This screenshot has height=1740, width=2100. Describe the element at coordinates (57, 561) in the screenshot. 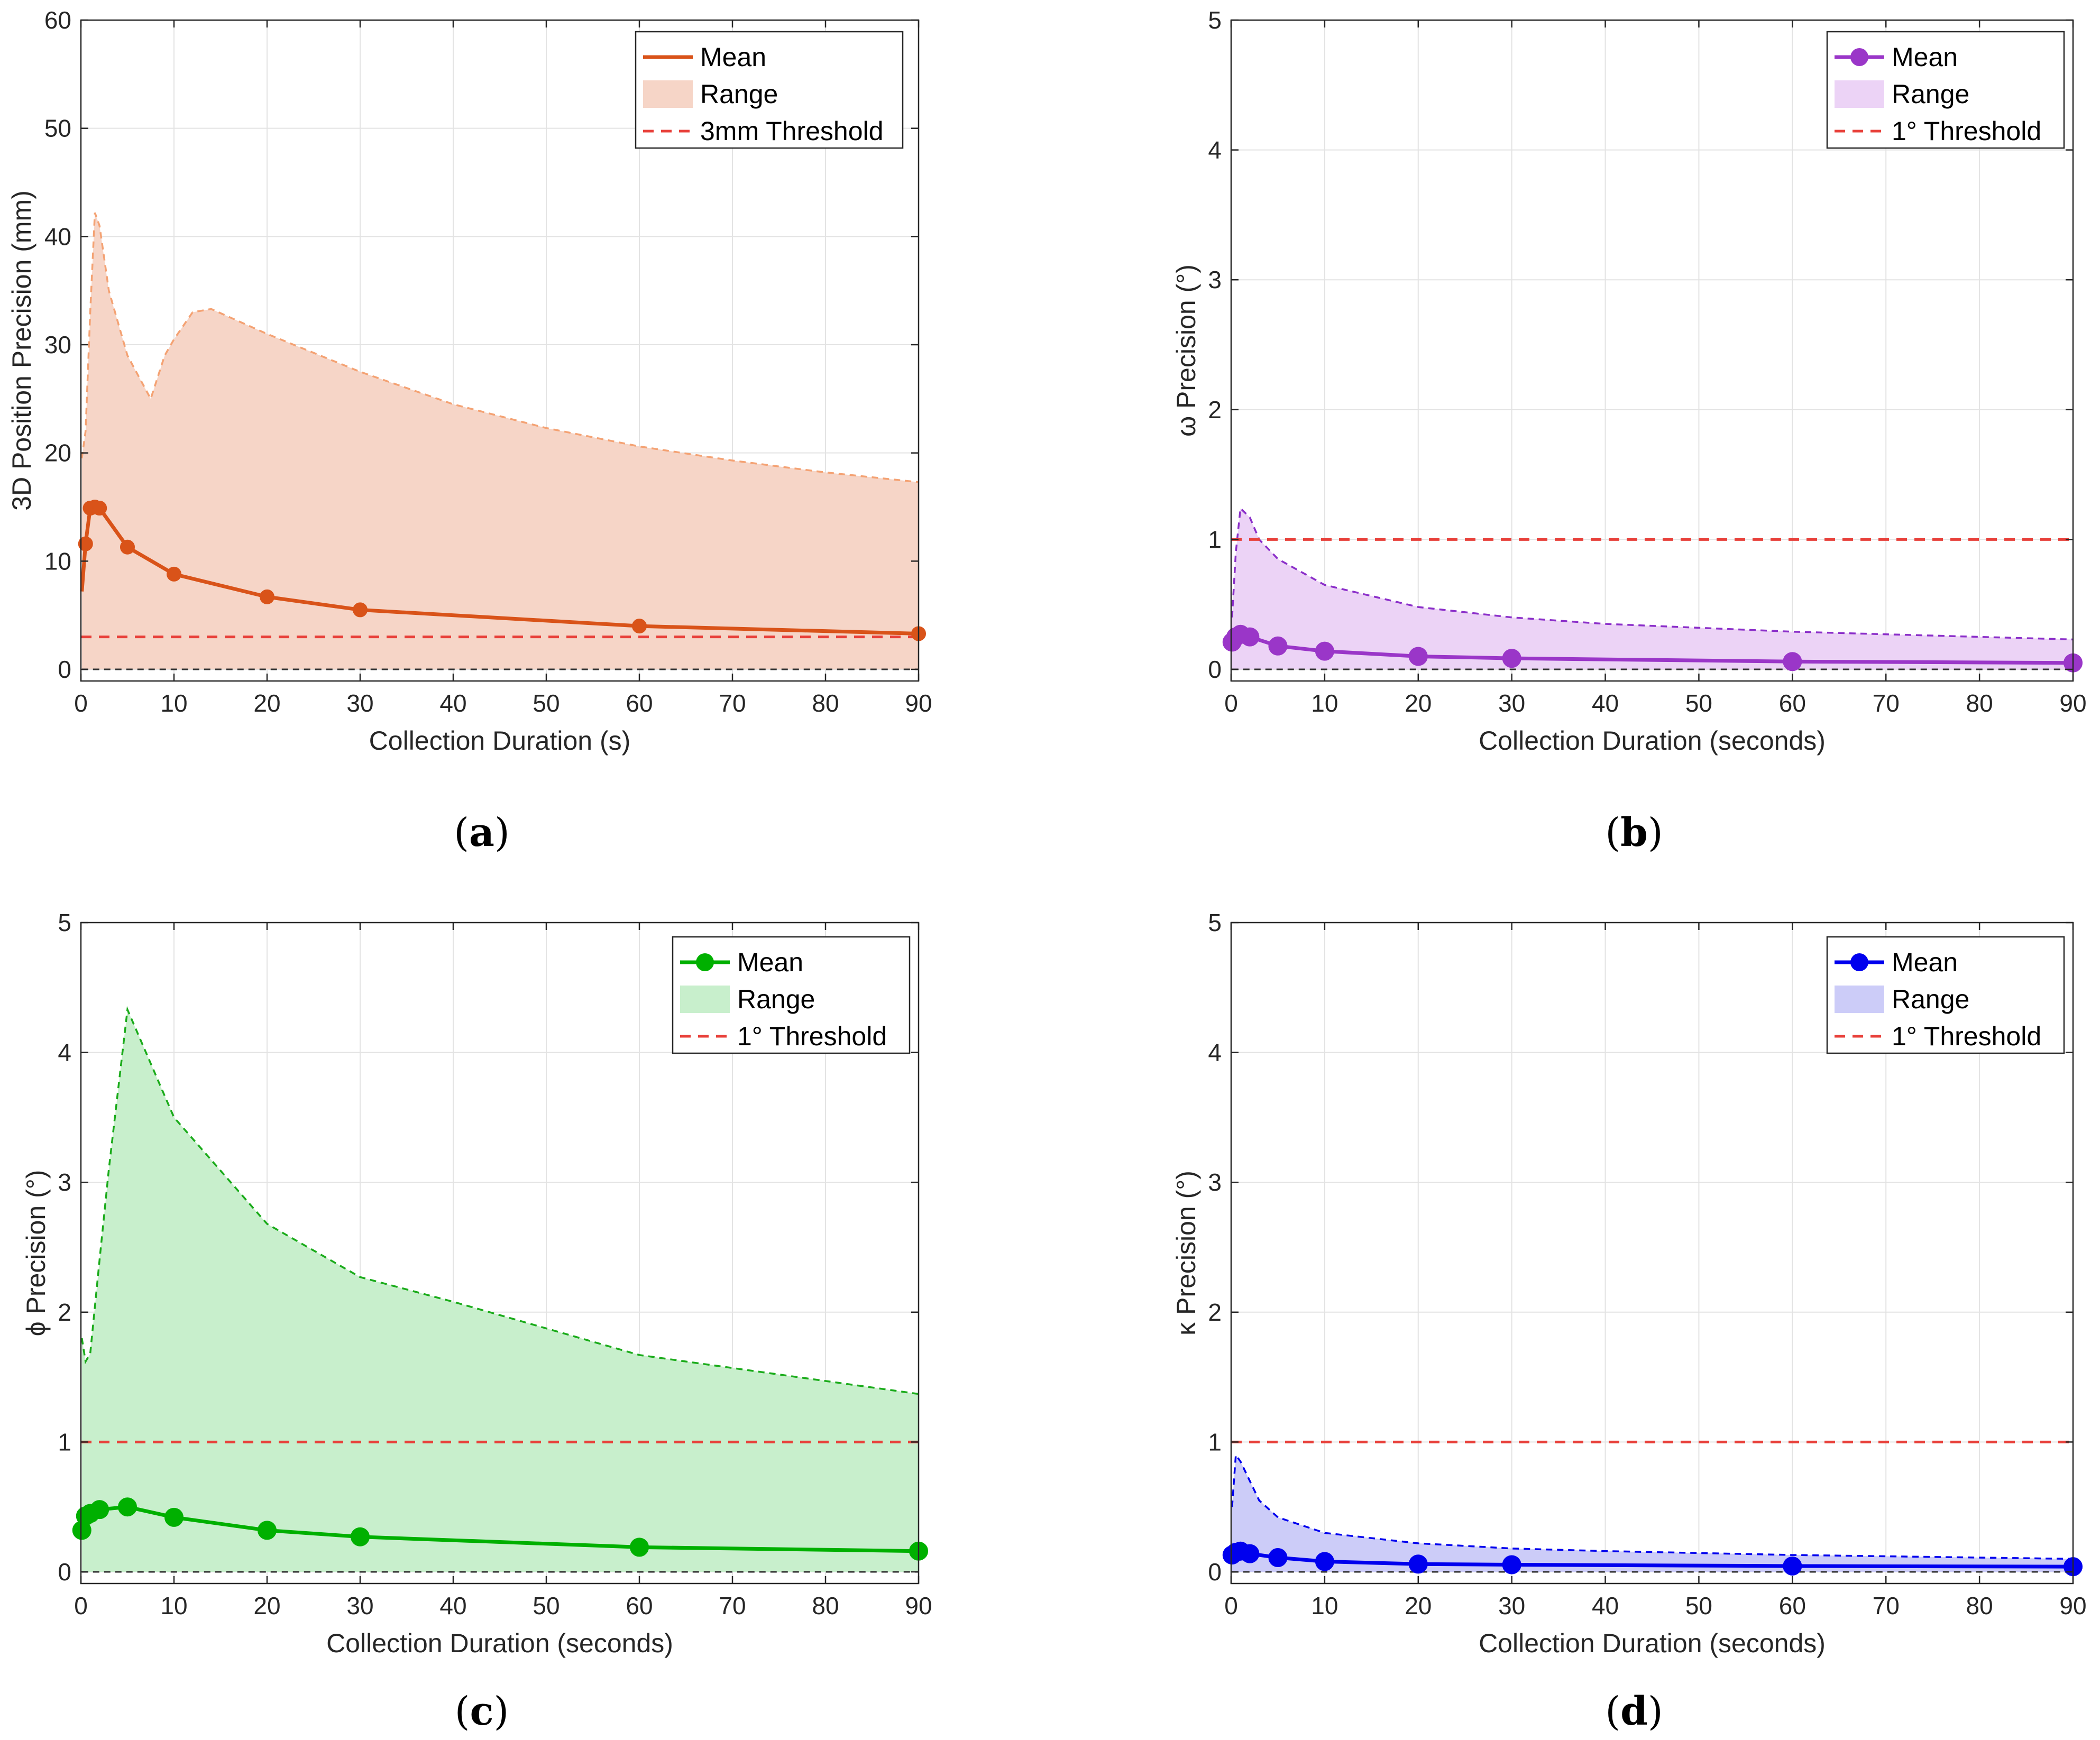

I see `y-tick-label: 10` at that location.